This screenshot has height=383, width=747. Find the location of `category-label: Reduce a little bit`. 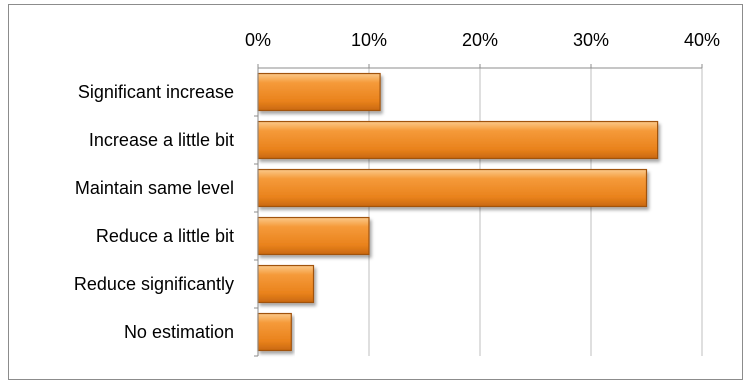

category-label: Reduce a little bit is located at coordinates (165, 236).